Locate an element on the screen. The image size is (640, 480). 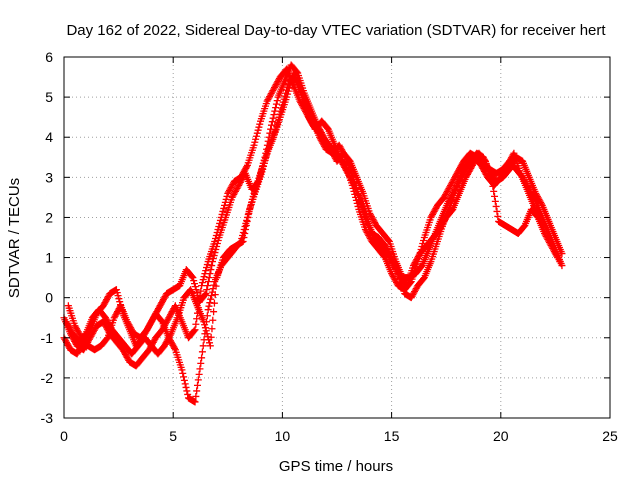
y-tick-label: 4 is located at coordinates (49, 137).